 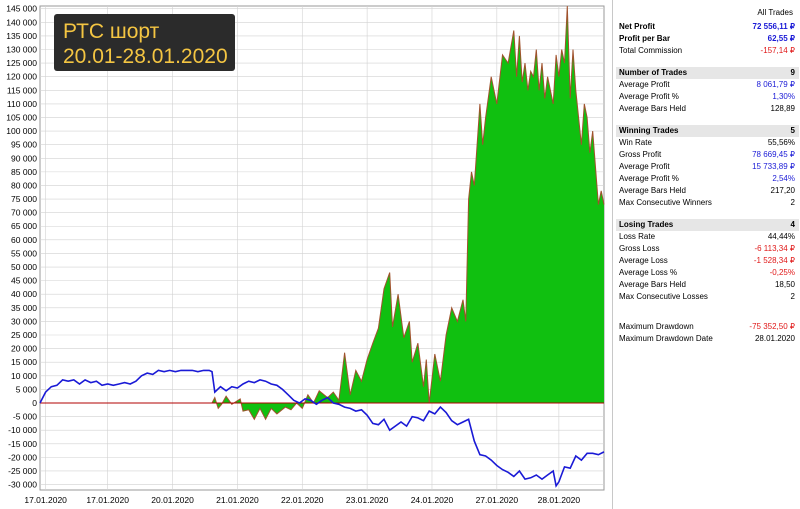 I want to click on stats-value: 4, so click(x=792, y=224).